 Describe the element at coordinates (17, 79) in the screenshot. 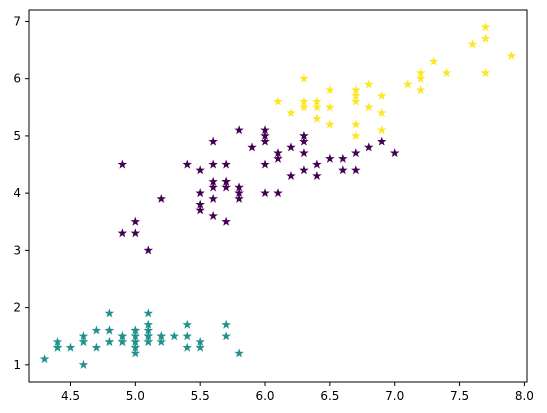

I see `y-tick-label: 6` at that location.